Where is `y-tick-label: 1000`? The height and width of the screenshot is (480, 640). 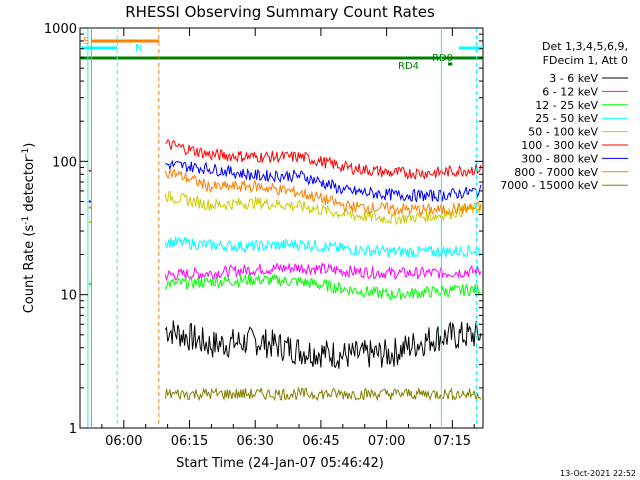 y-tick-label: 1000 is located at coordinates (60, 29).